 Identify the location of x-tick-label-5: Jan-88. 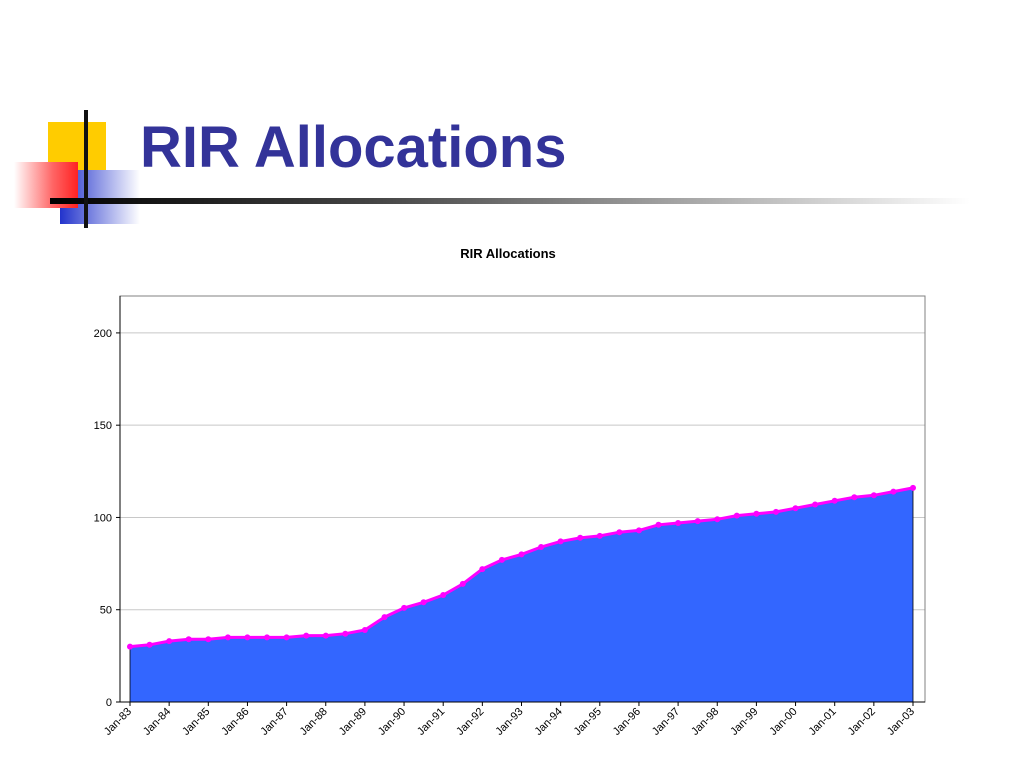
(314, 722).